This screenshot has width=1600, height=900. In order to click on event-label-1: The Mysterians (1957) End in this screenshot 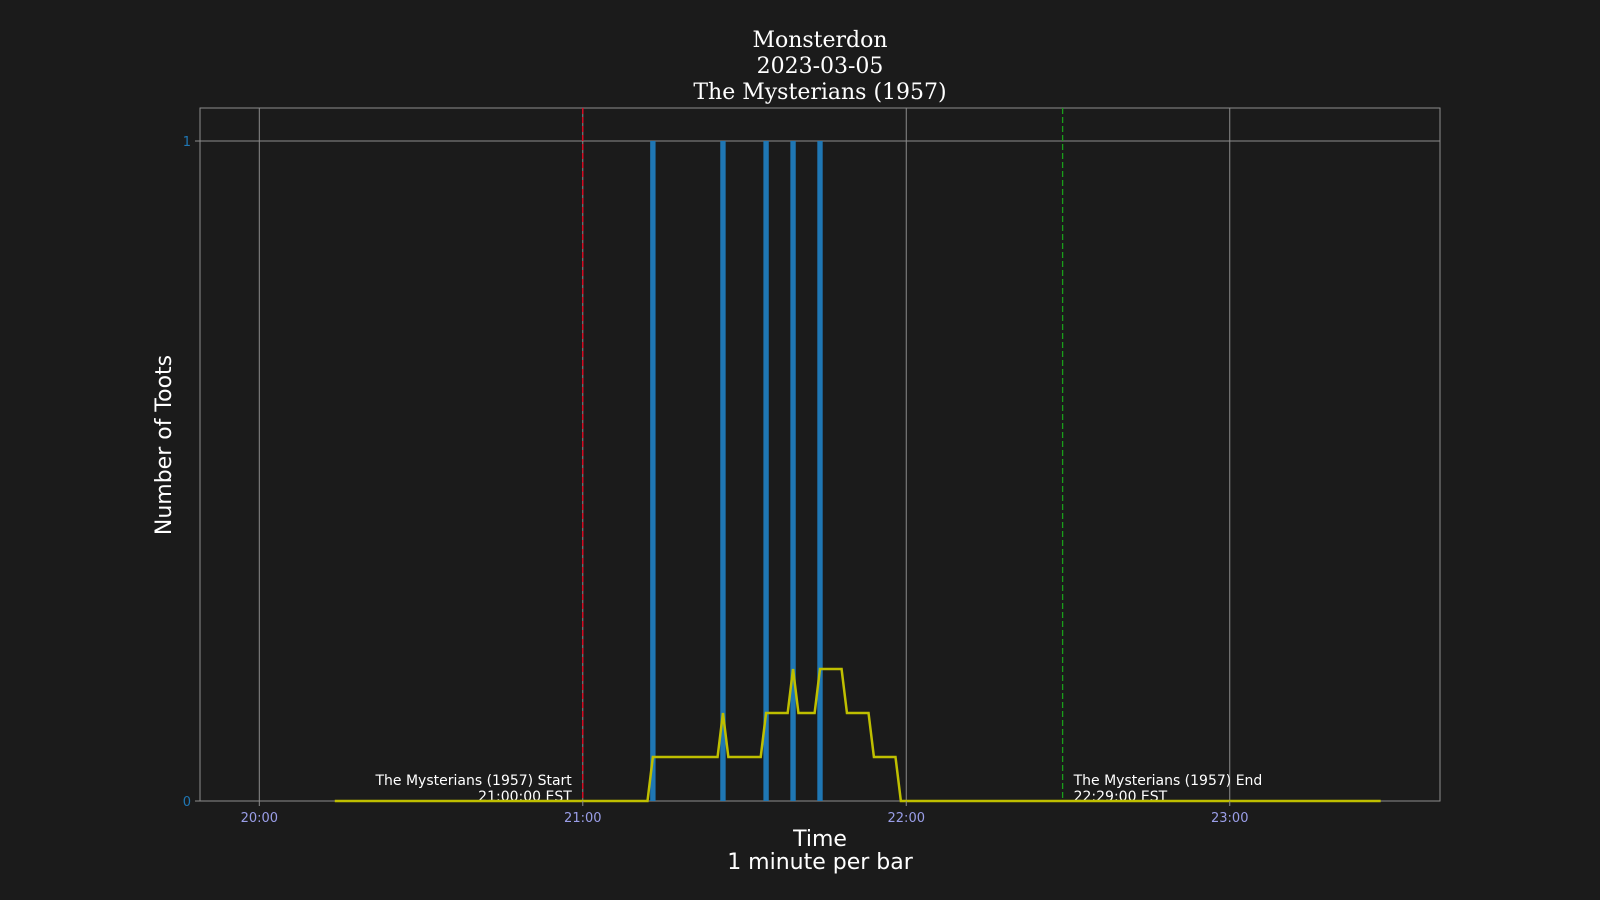, I will do `click(1168, 781)`.